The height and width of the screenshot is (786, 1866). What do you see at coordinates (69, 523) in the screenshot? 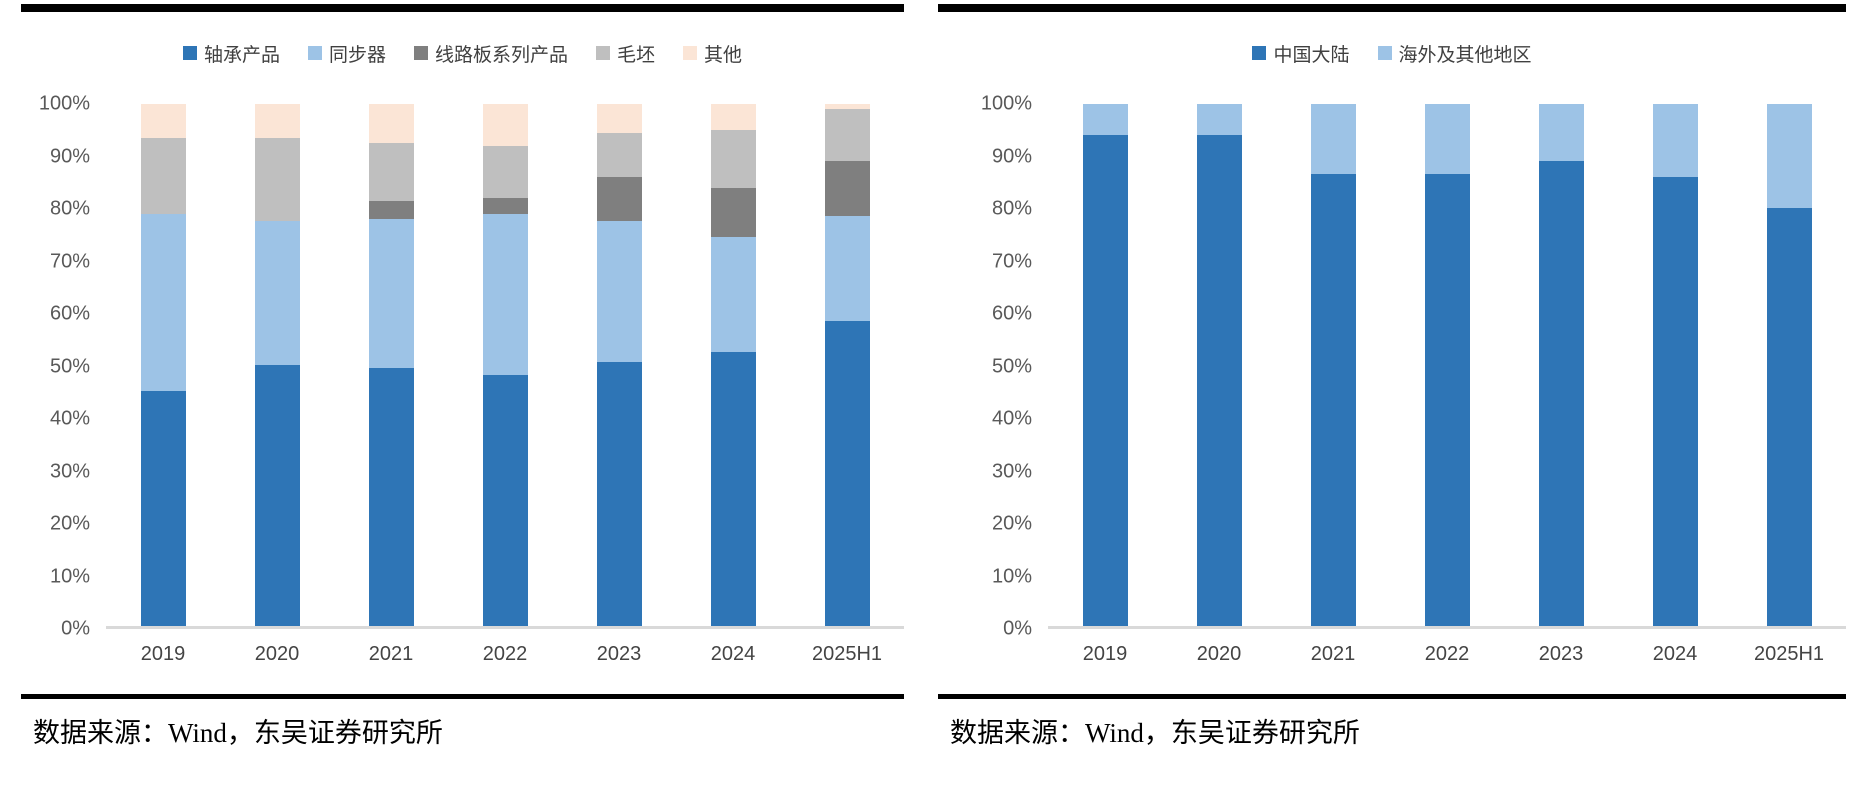
I see `y-tick-label: 20%` at bounding box center [69, 523].